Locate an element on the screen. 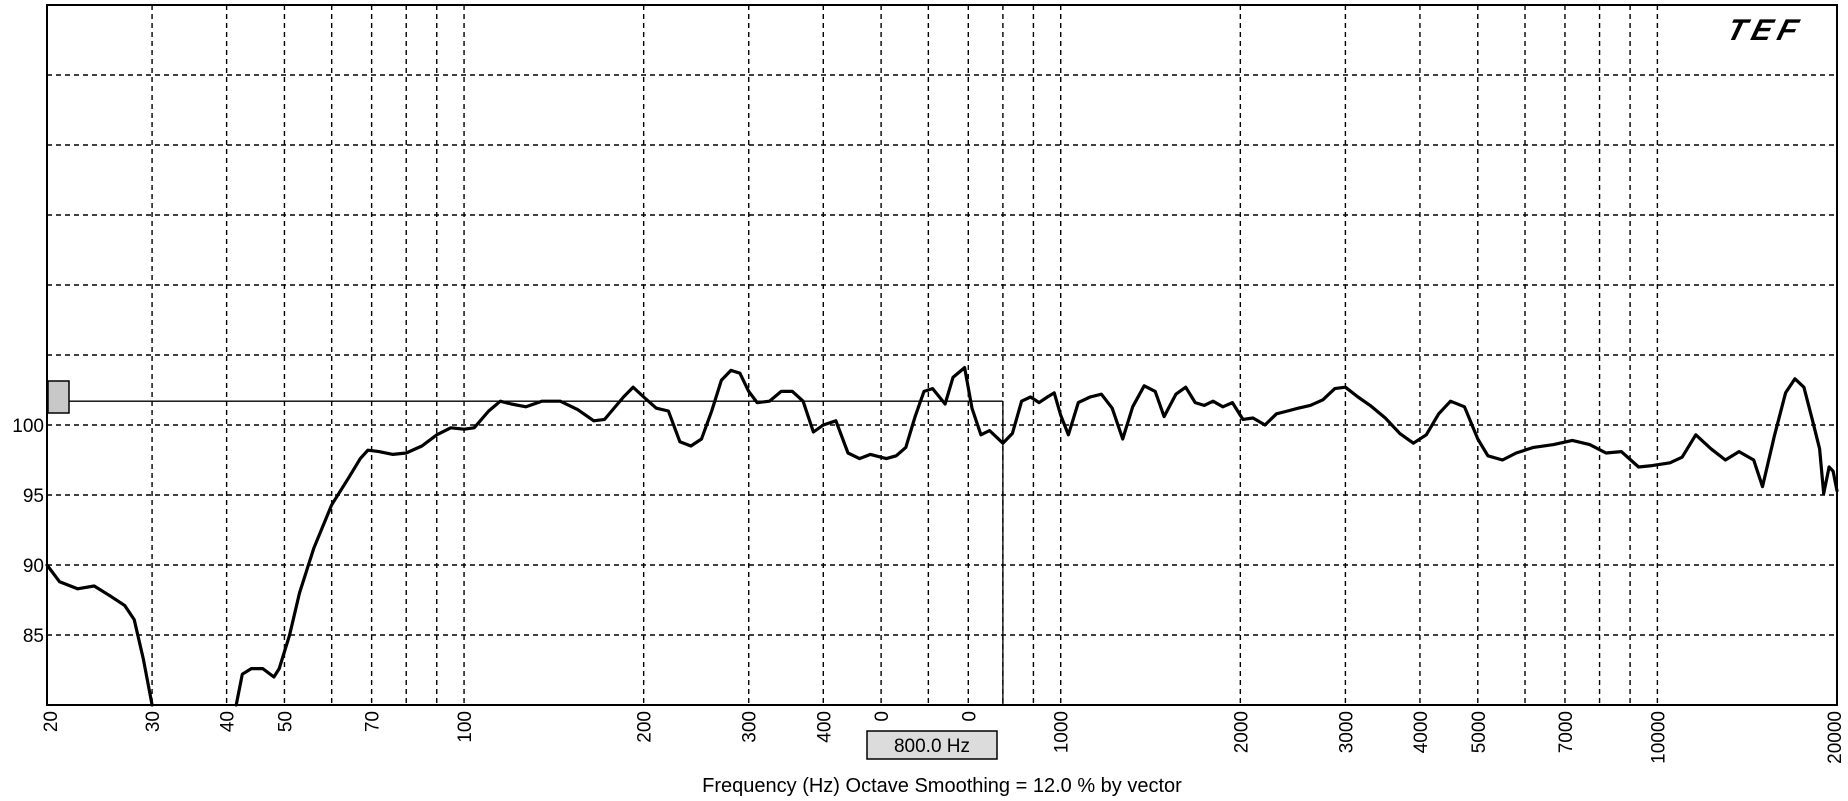  cursor-frequency-label: 800.0 Hz is located at coordinates (932, 746).